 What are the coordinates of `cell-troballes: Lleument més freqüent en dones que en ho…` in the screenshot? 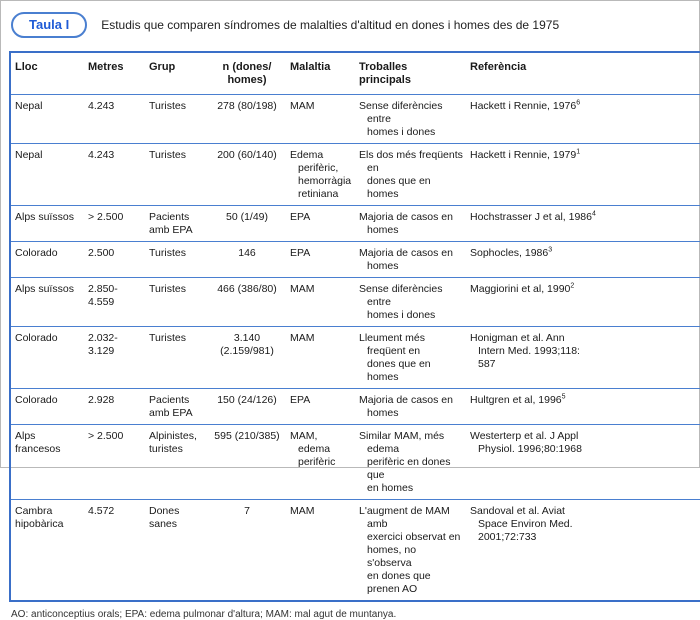 It's located at (410, 357).